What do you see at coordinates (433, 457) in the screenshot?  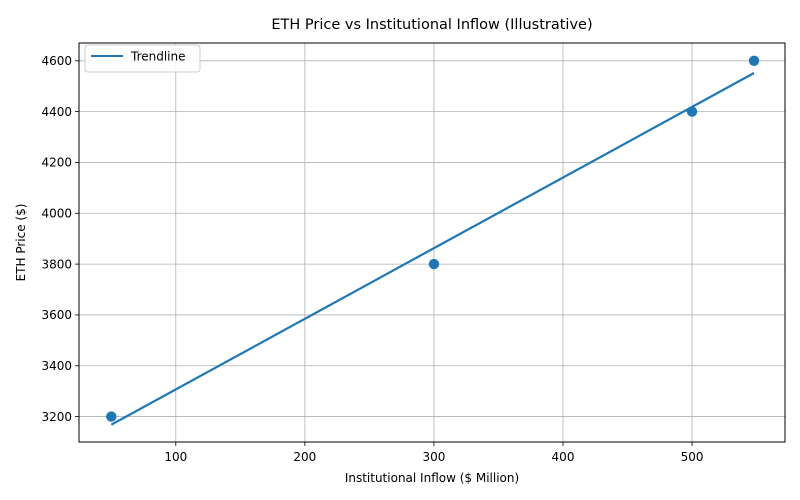 I see `x-tick-label: 300` at bounding box center [433, 457].